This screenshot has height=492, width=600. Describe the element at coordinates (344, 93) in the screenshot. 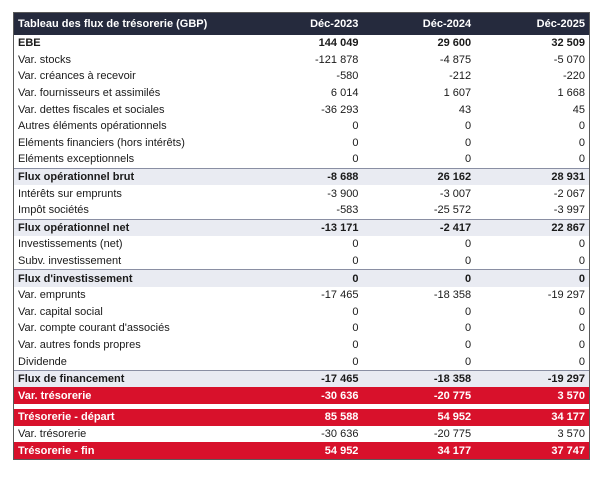

I see `cell-dec-2023: 6 014` at that location.